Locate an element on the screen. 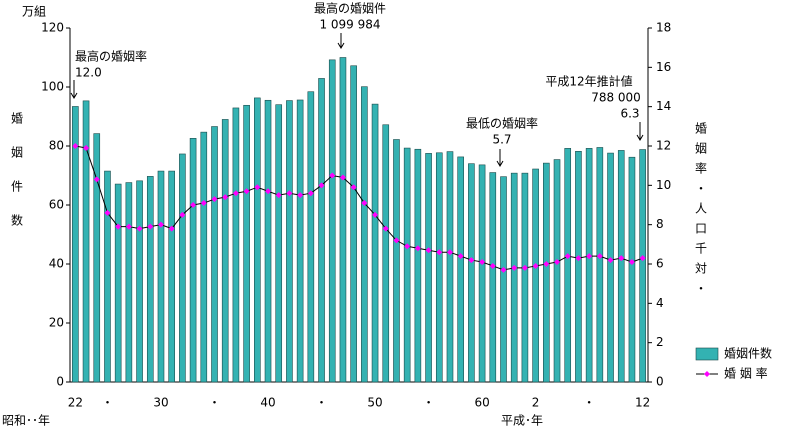 The image size is (803, 436). annotation: 1 099 984 is located at coordinates (349, 25).